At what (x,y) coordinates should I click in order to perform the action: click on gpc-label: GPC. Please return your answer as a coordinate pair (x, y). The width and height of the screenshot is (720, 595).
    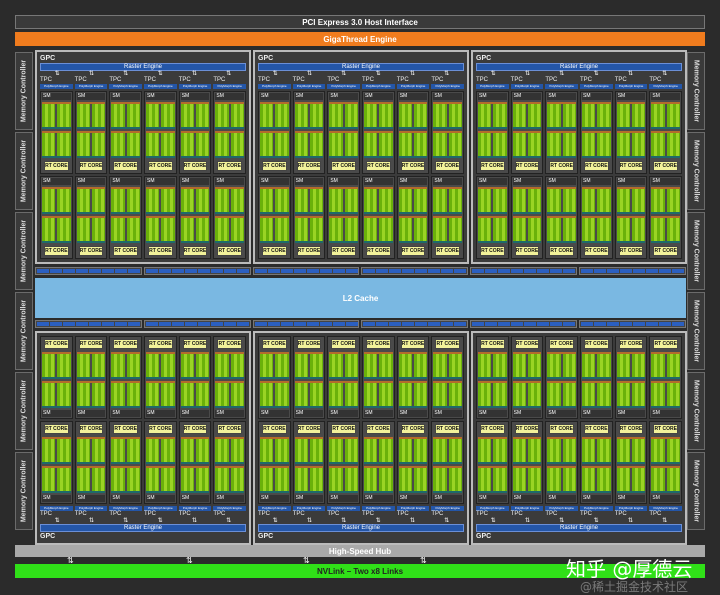
    Looking at the image, I should click on (48, 58).